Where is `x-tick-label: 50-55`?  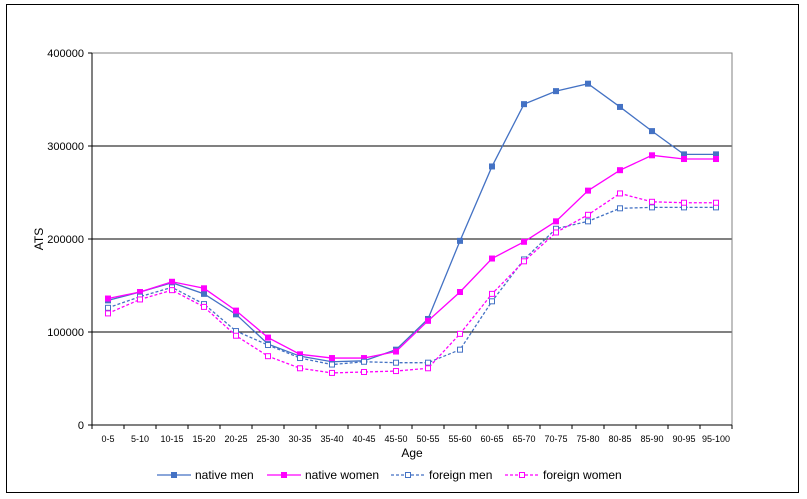 x-tick-label: 50-55 is located at coordinates (427, 439).